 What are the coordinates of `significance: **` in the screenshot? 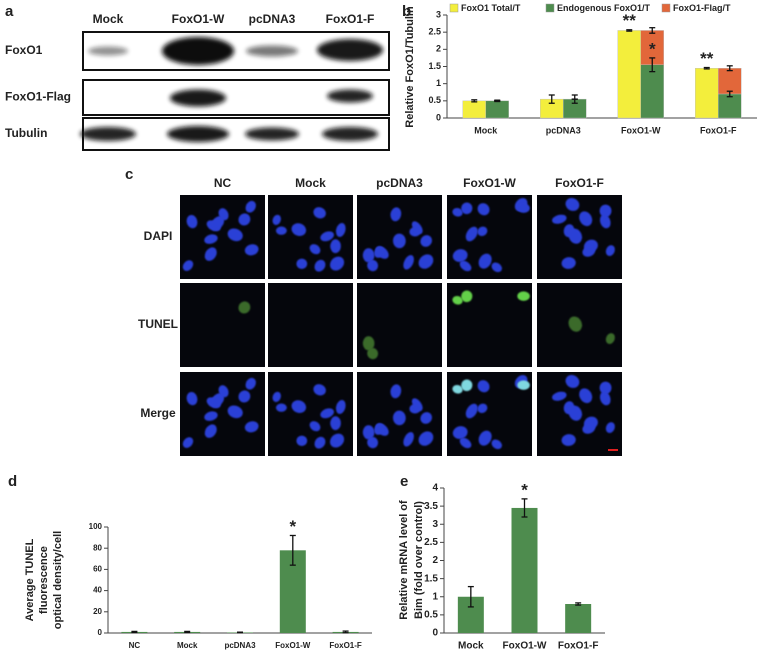 It's located at (630, 20).